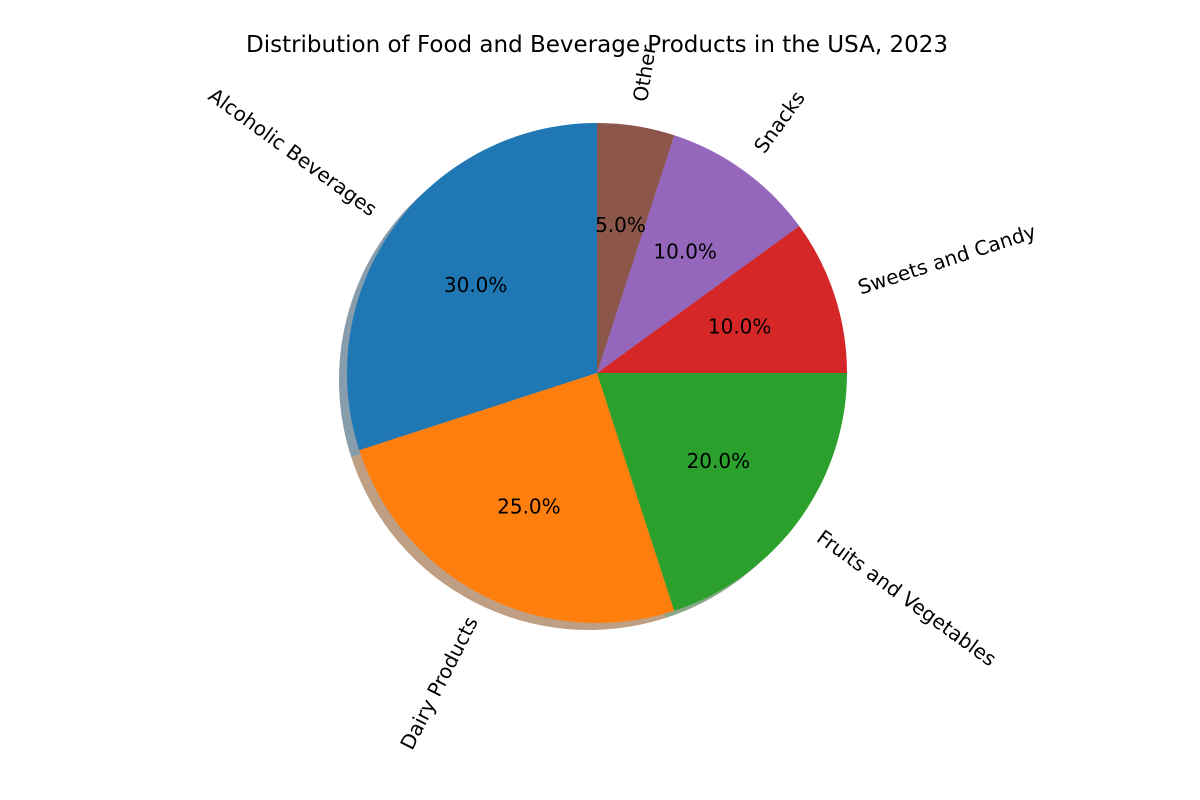 Image resolution: width=1200 pixels, height=800 pixels. Describe the element at coordinates (722, 299) in the screenshot. I see `slice-sweets-and-candy` at that location.